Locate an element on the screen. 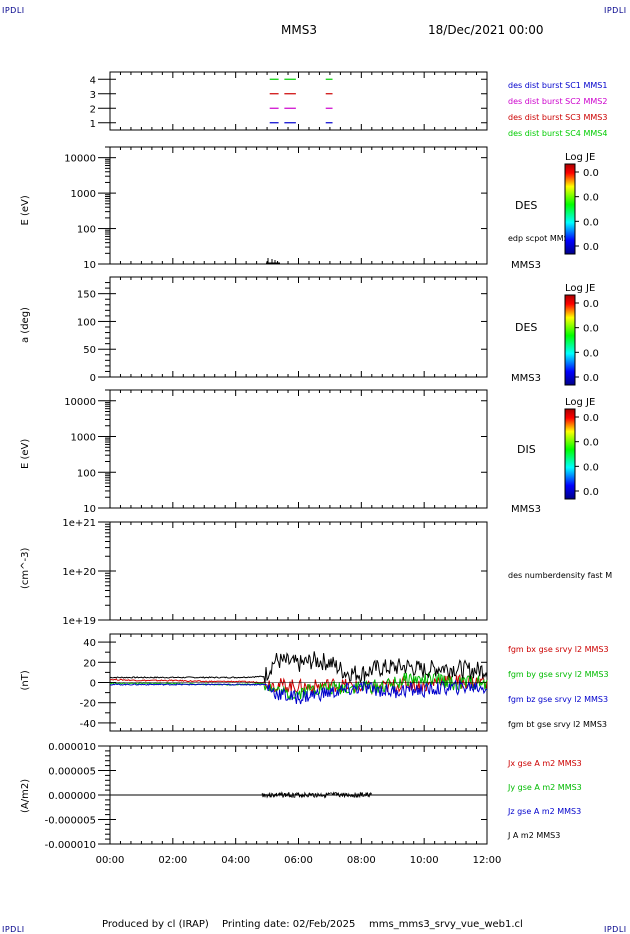 This screenshot has width=630, height=934. x-tick-label: 06:00 is located at coordinates (298, 860).